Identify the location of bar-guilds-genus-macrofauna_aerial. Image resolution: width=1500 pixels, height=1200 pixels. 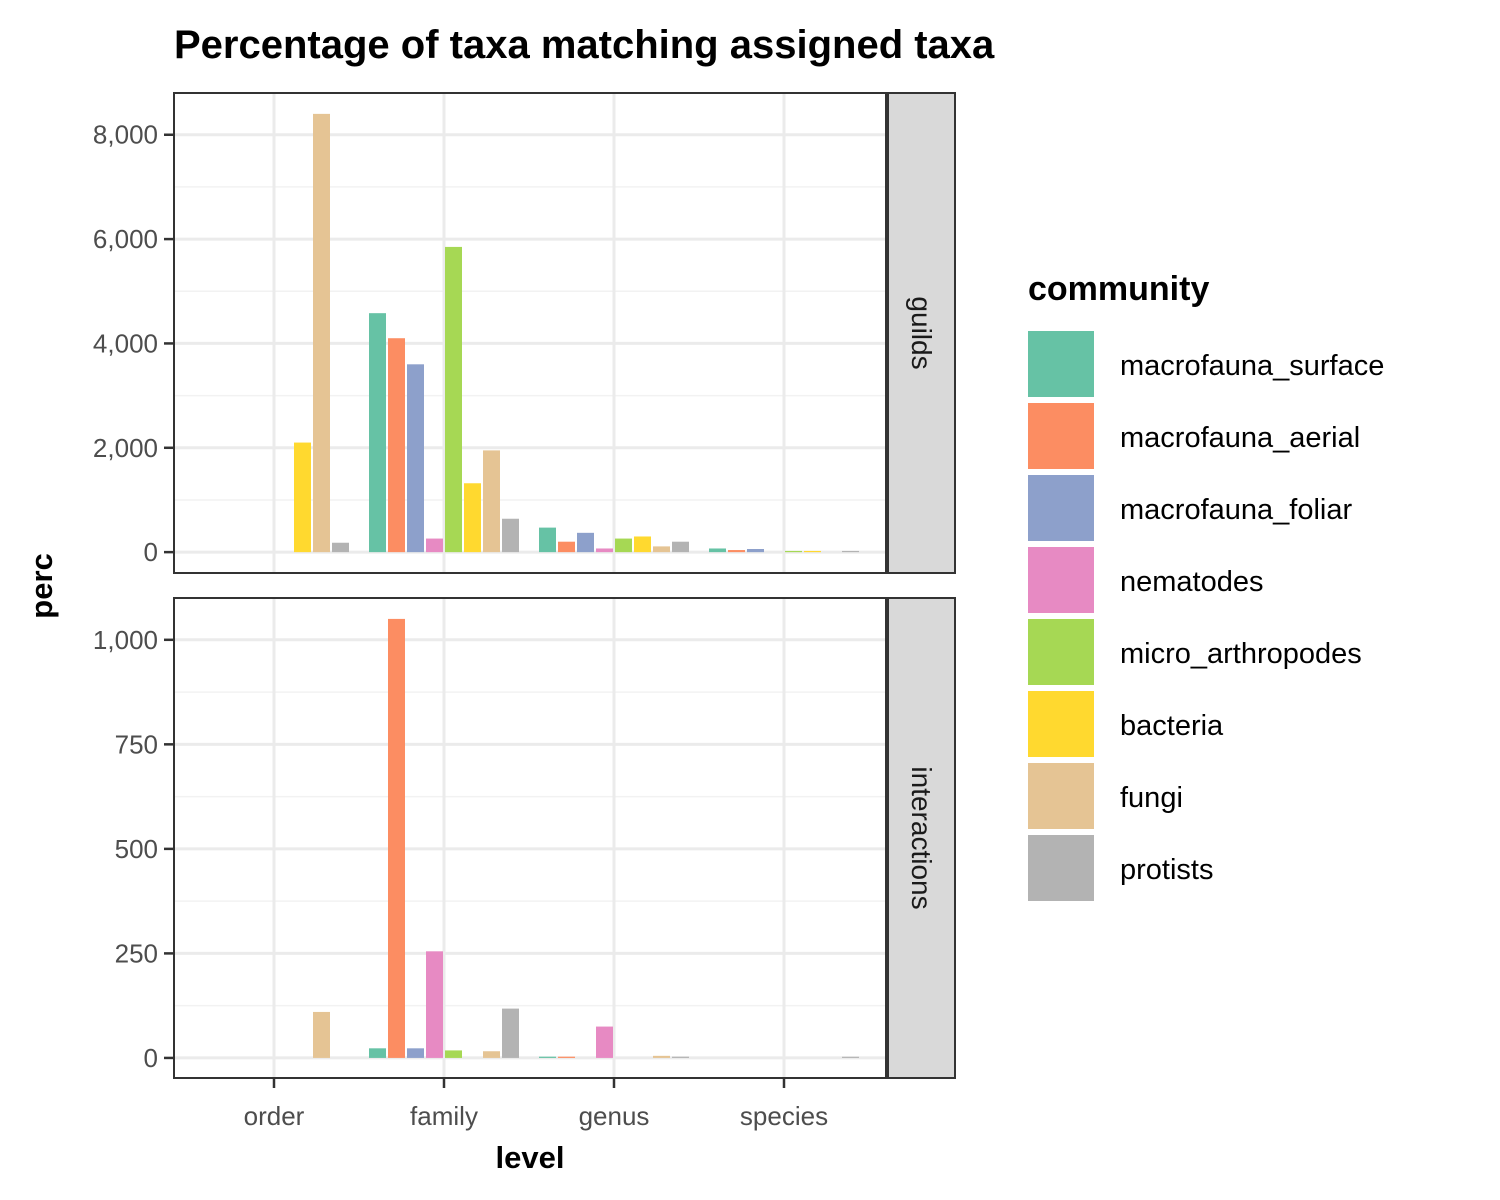
(566, 547).